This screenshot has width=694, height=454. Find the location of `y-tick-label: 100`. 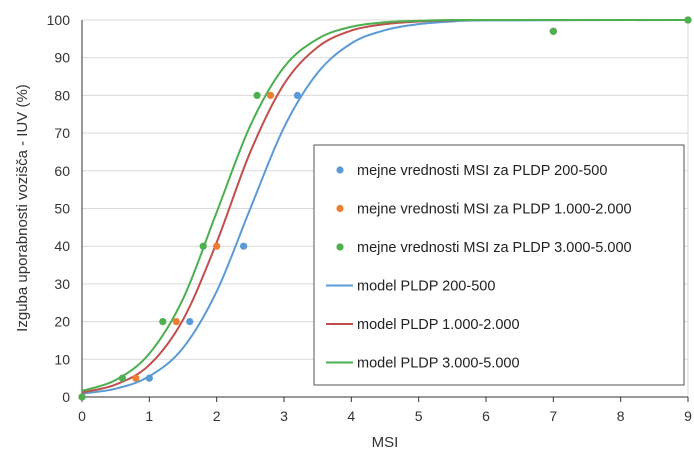

y-tick-label: 100 is located at coordinates (59, 20).